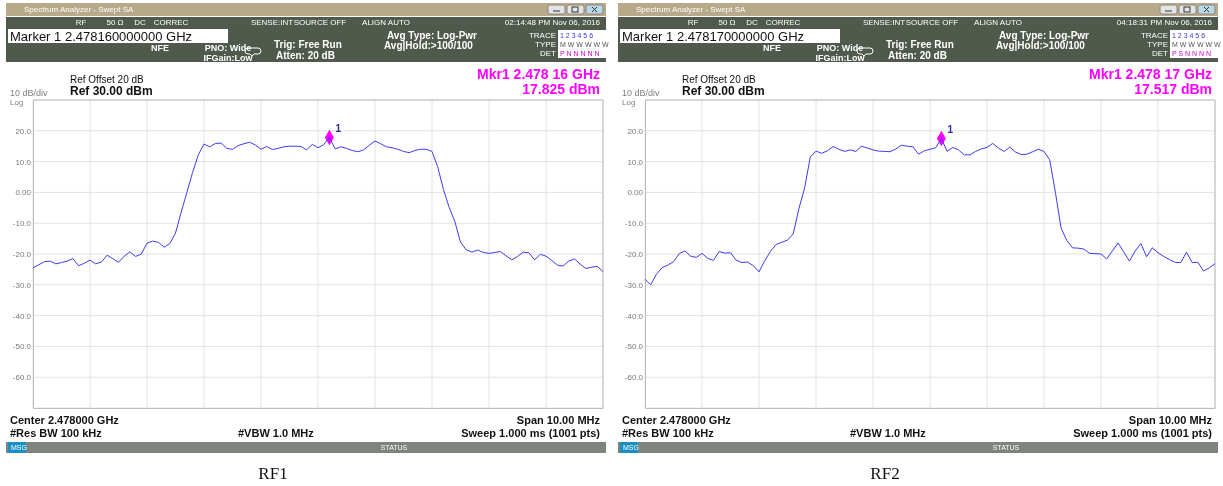 Image resolution: width=1223 pixels, height=486 pixels. I want to click on text: 02:14:48 PM Nov 06, 2016, so click(552, 22).